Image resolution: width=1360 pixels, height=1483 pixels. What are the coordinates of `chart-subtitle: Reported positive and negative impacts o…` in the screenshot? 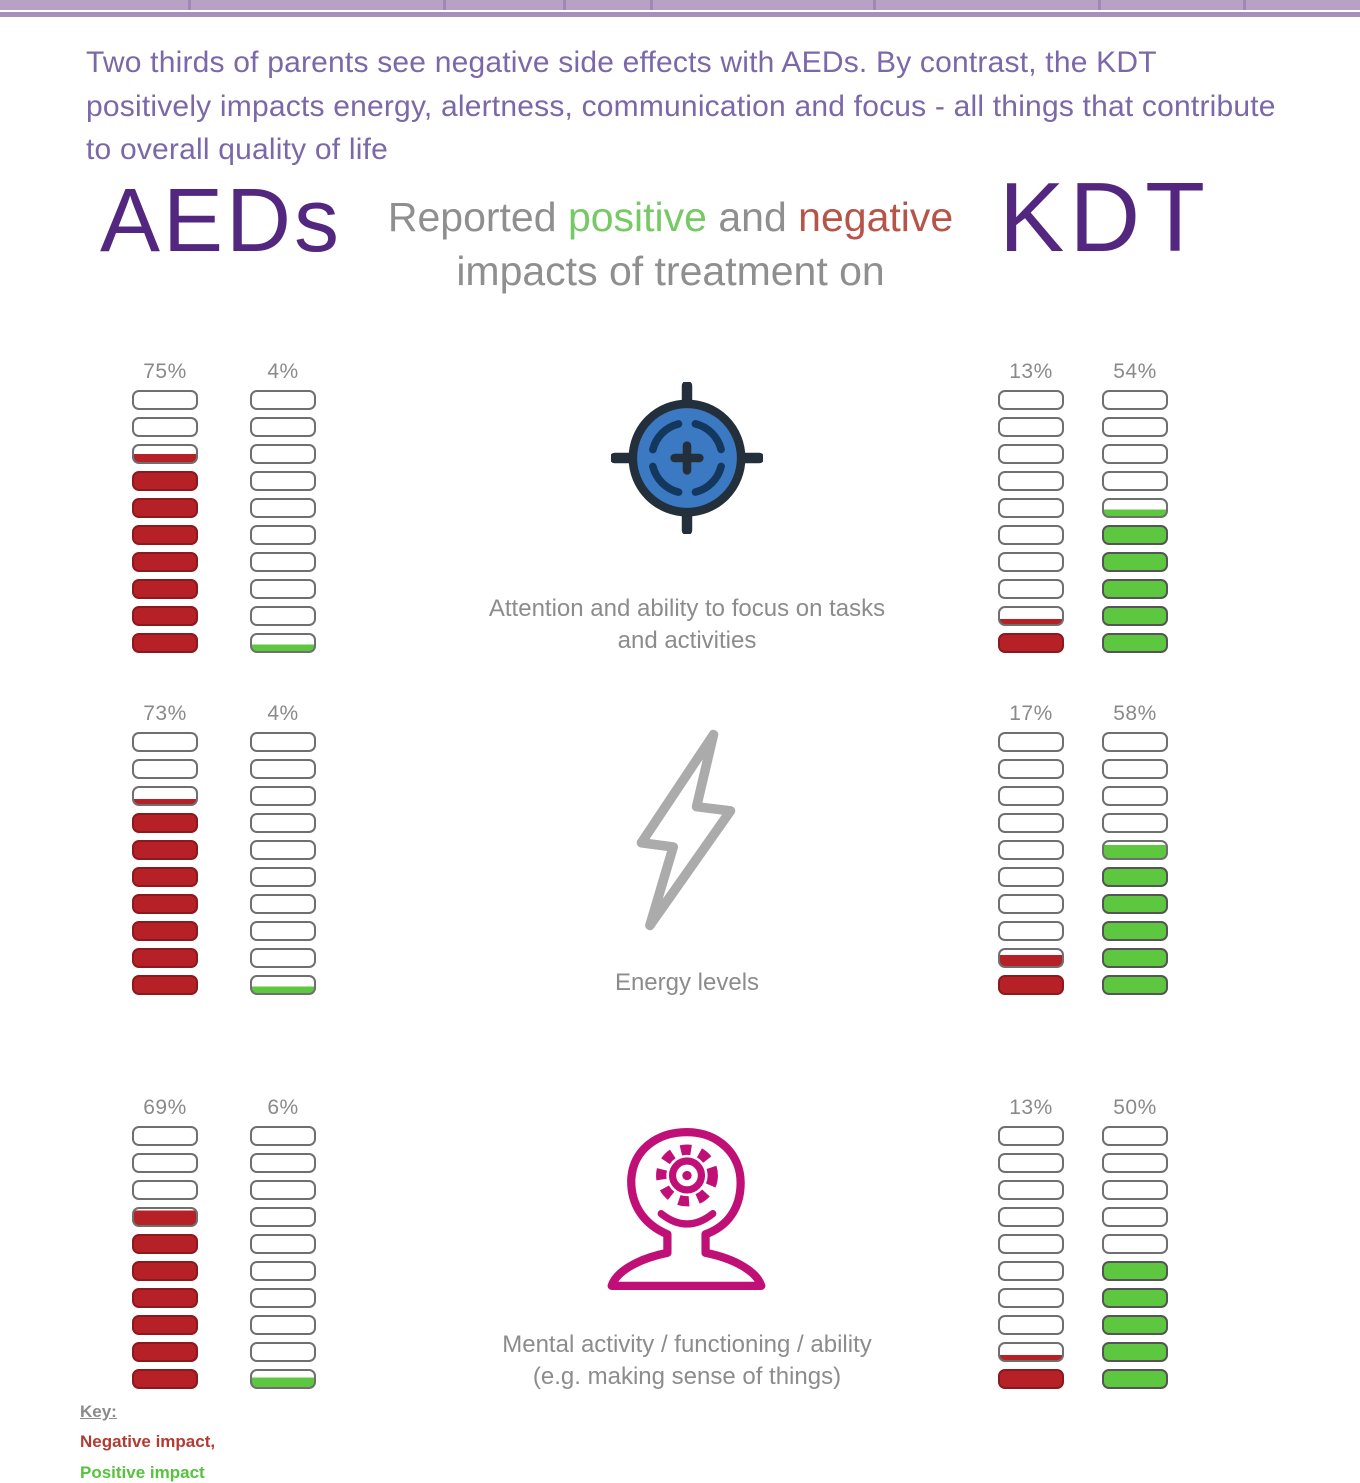 It's located at (670, 244).